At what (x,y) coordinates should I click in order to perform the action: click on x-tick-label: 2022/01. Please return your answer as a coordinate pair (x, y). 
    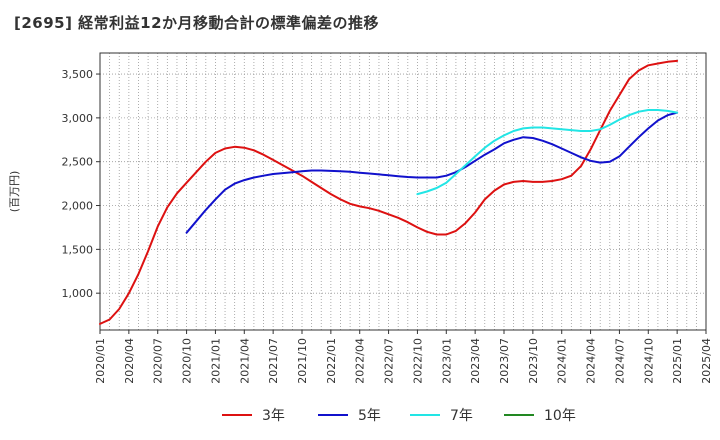
    Looking at the image, I should click on (331, 361).